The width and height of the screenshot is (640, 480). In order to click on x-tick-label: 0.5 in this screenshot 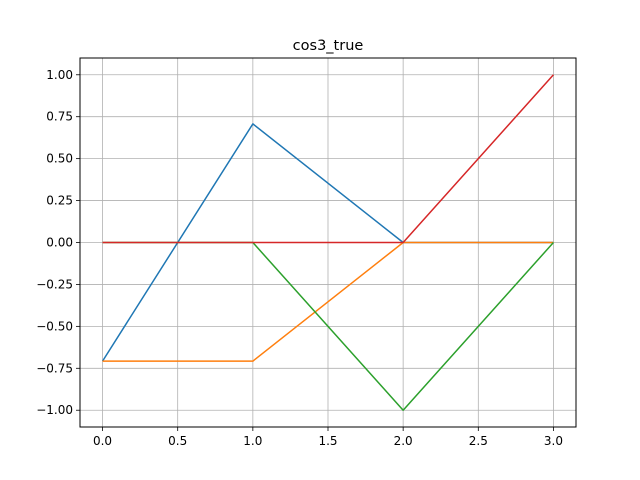, I will do `click(177, 441)`.